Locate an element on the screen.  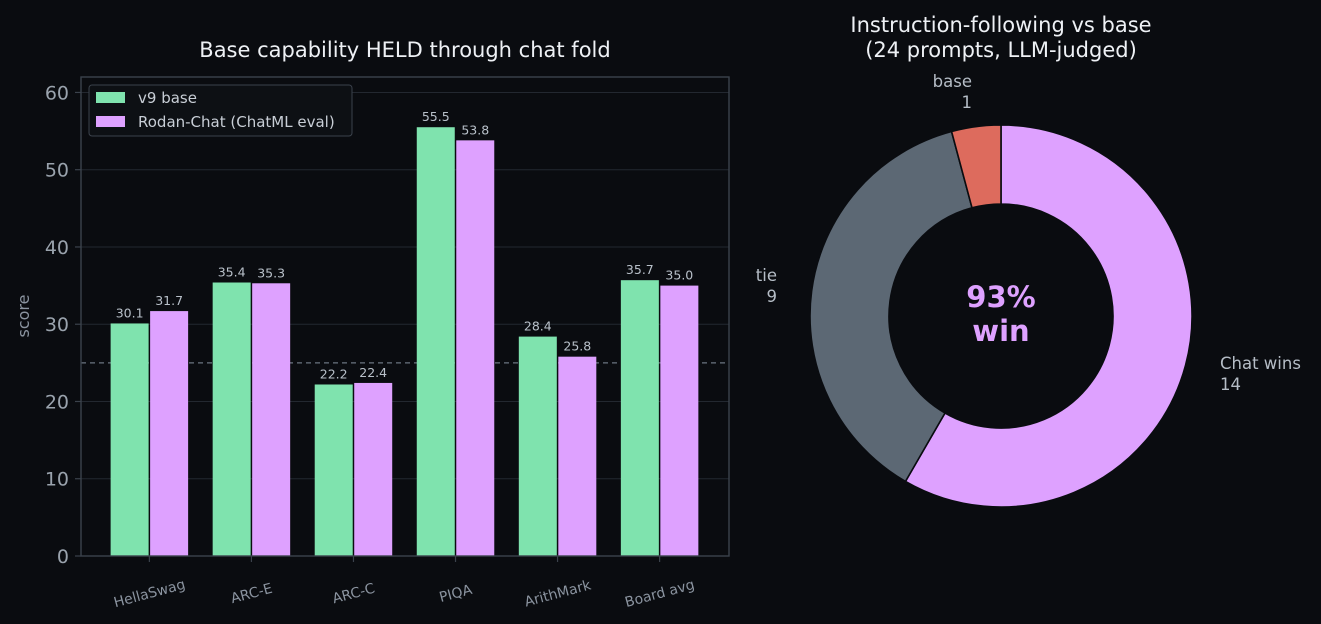
slice-label-tie: tie 9 is located at coordinates (766, 286).